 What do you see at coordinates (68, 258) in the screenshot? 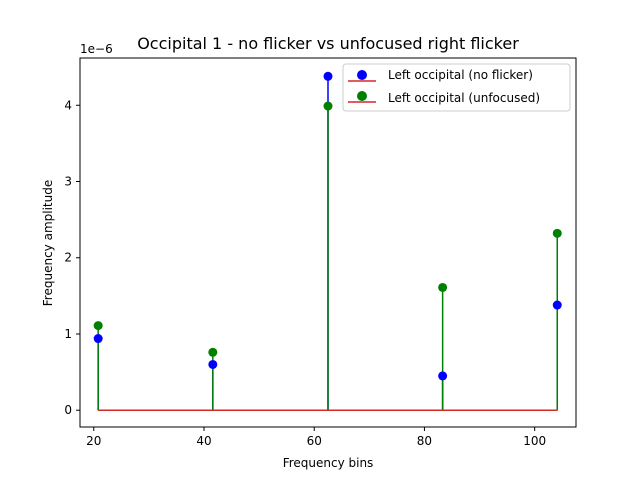
I see `y-tick-label: 2` at bounding box center [68, 258].